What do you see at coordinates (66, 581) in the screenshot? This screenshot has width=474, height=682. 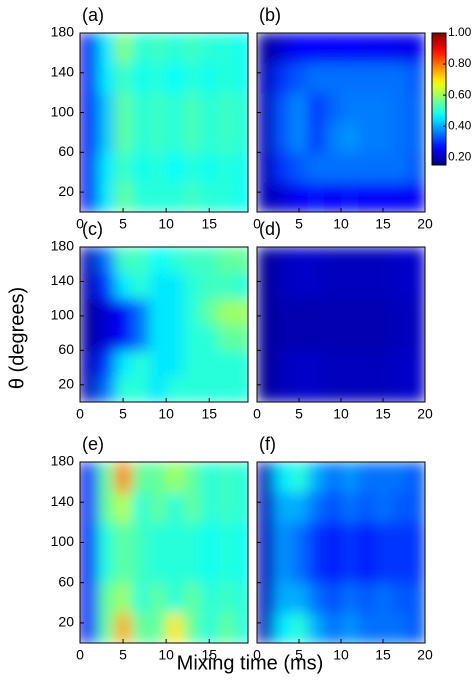 I see `y-tick-label: 60` at bounding box center [66, 581].